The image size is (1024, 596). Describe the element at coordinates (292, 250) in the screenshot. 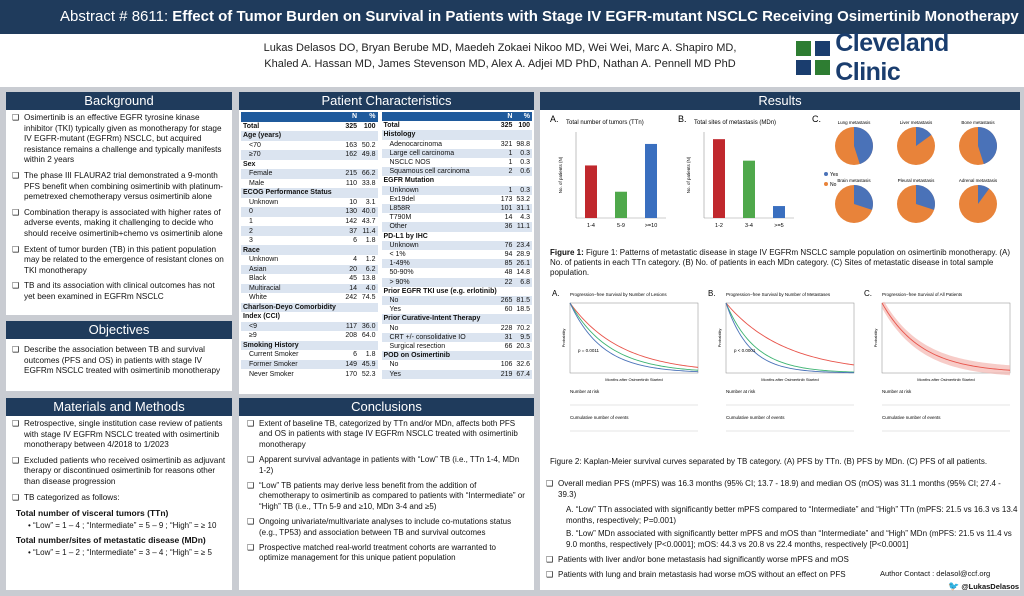

I see `row-label: Race` at that location.